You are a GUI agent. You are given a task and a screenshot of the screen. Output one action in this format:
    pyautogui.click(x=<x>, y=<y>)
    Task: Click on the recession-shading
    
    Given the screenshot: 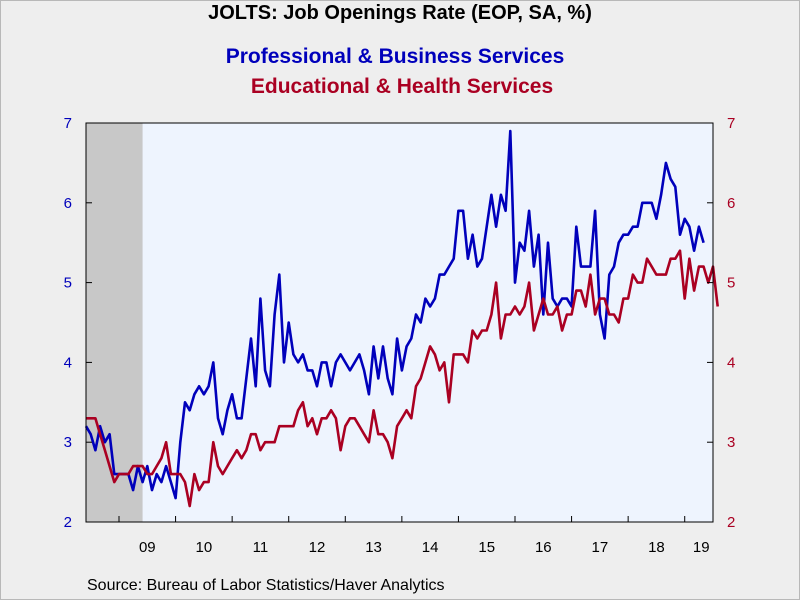 What is the action you would take?
    pyautogui.click(x=114, y=322)
    